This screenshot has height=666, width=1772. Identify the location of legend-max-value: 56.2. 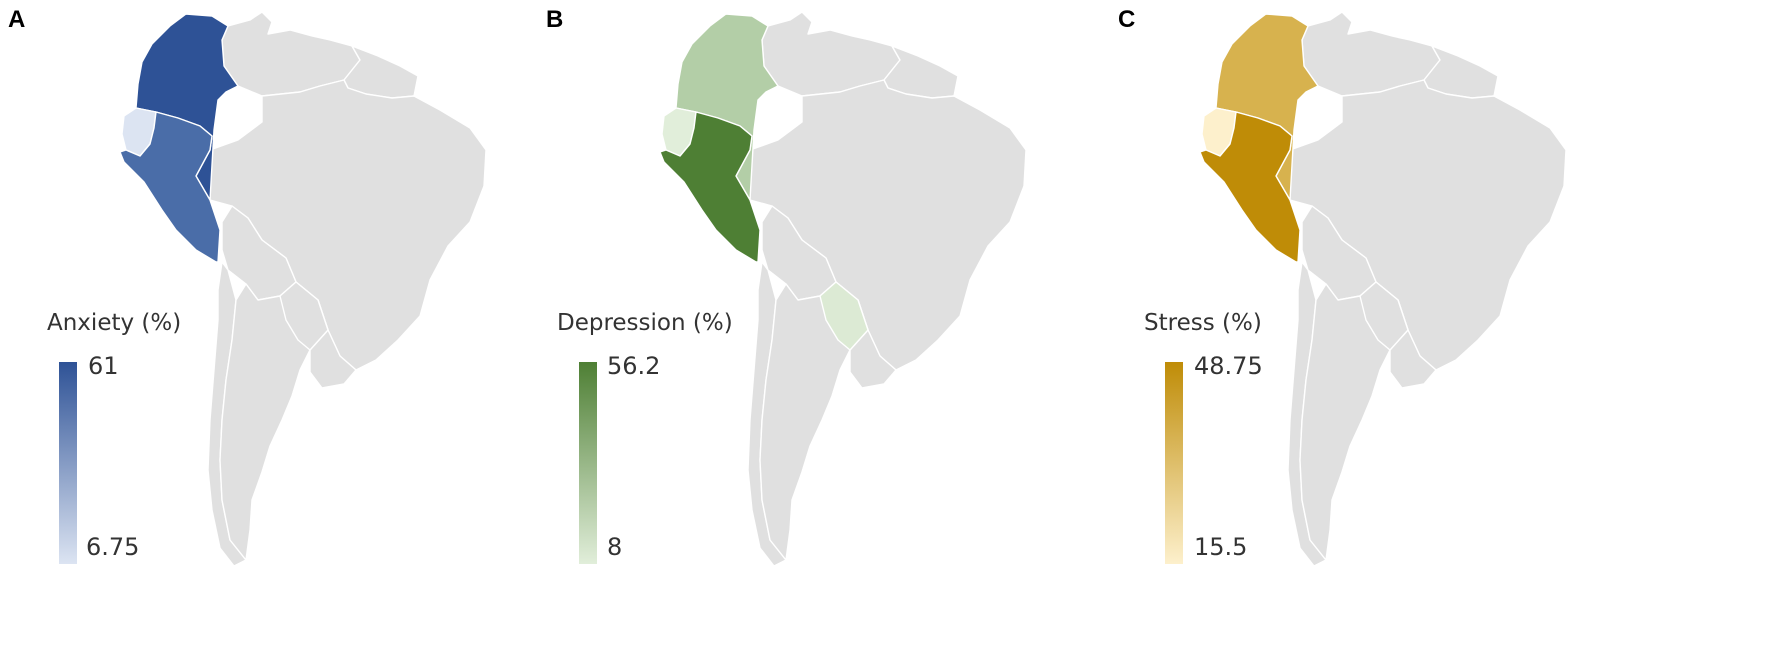
(634, 366).